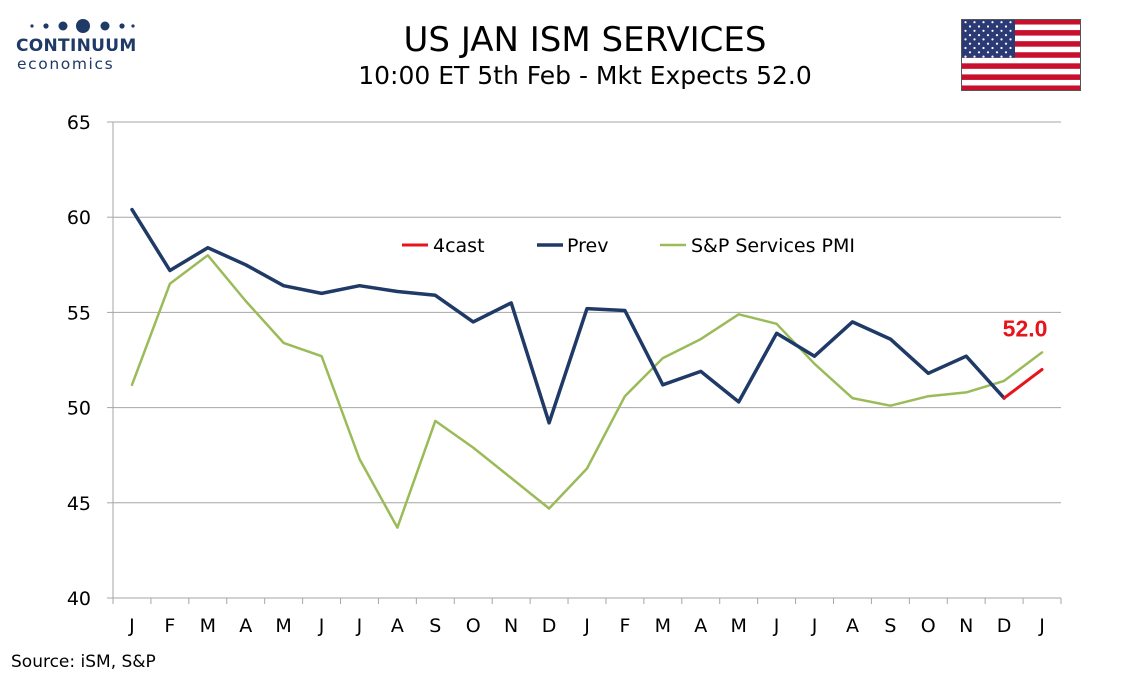  Describe the element at coordinates (587, 246) in the screenshot. I see `legend-label: Prev` at that location.